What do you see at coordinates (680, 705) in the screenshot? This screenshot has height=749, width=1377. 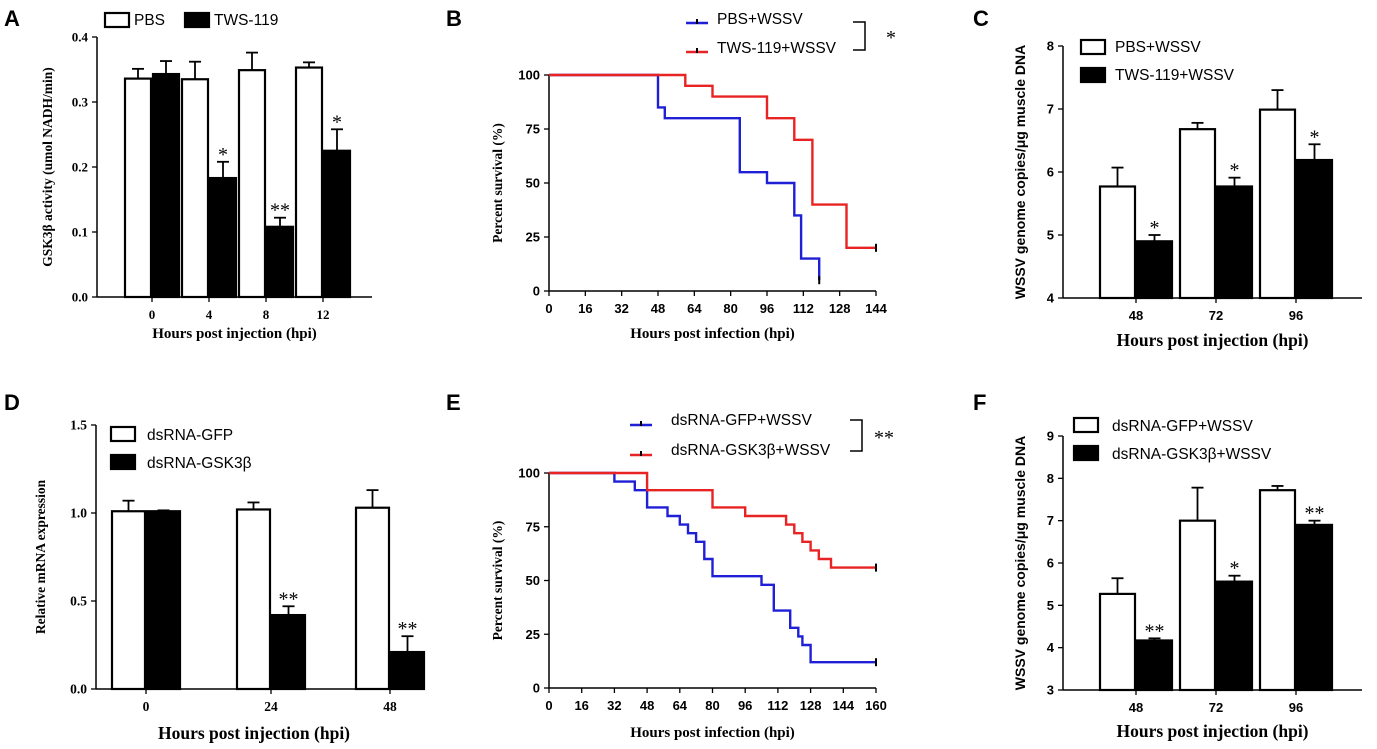 I see `x-tick-label: 64` at bounding box center [680, 705].